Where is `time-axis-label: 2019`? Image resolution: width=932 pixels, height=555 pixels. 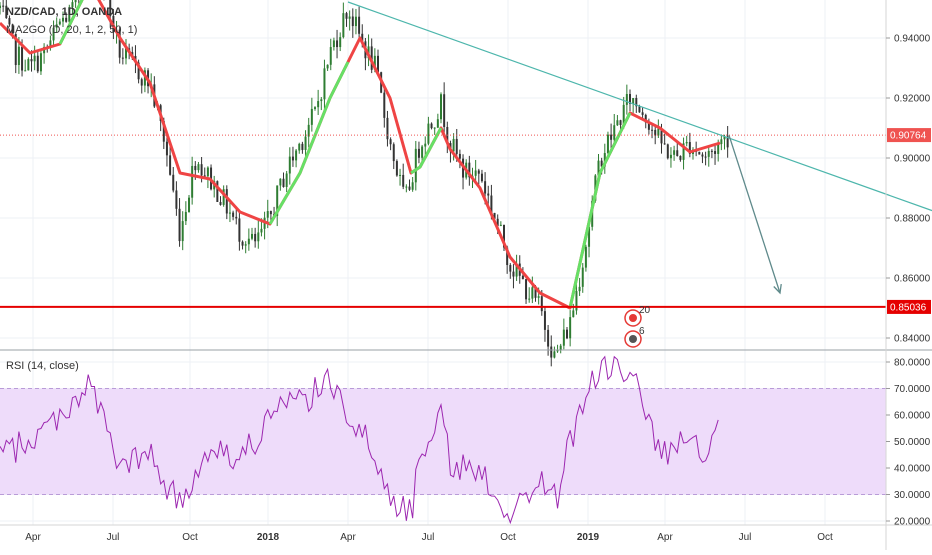 time-axis-label: 2019 is located at coordinates (588, 537).